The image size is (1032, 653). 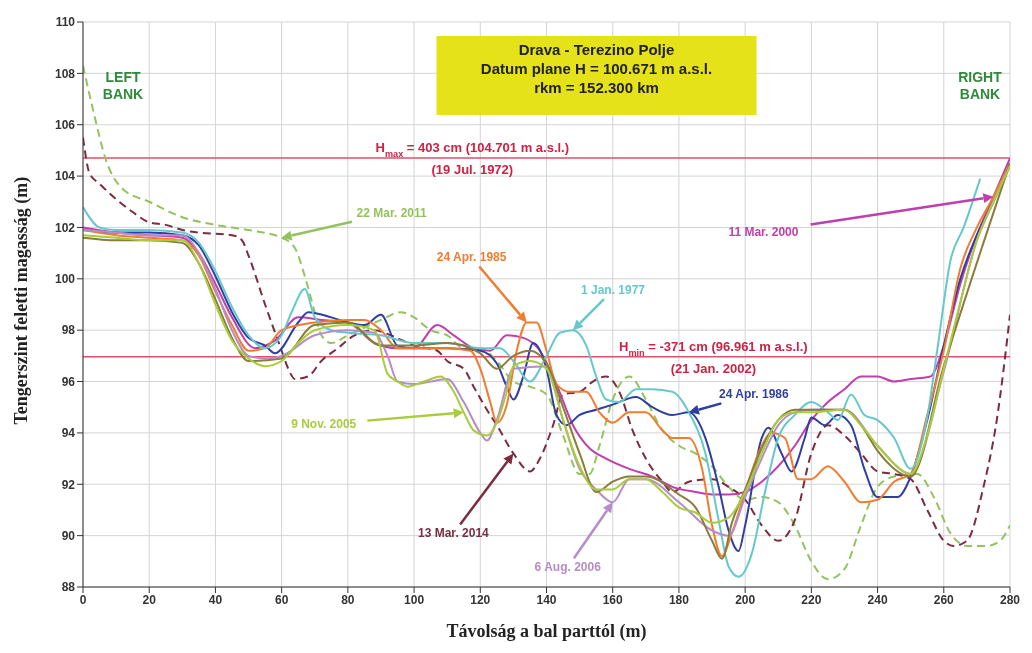 I want to click on y-tick-label: 96, so click(x=68, y=381).